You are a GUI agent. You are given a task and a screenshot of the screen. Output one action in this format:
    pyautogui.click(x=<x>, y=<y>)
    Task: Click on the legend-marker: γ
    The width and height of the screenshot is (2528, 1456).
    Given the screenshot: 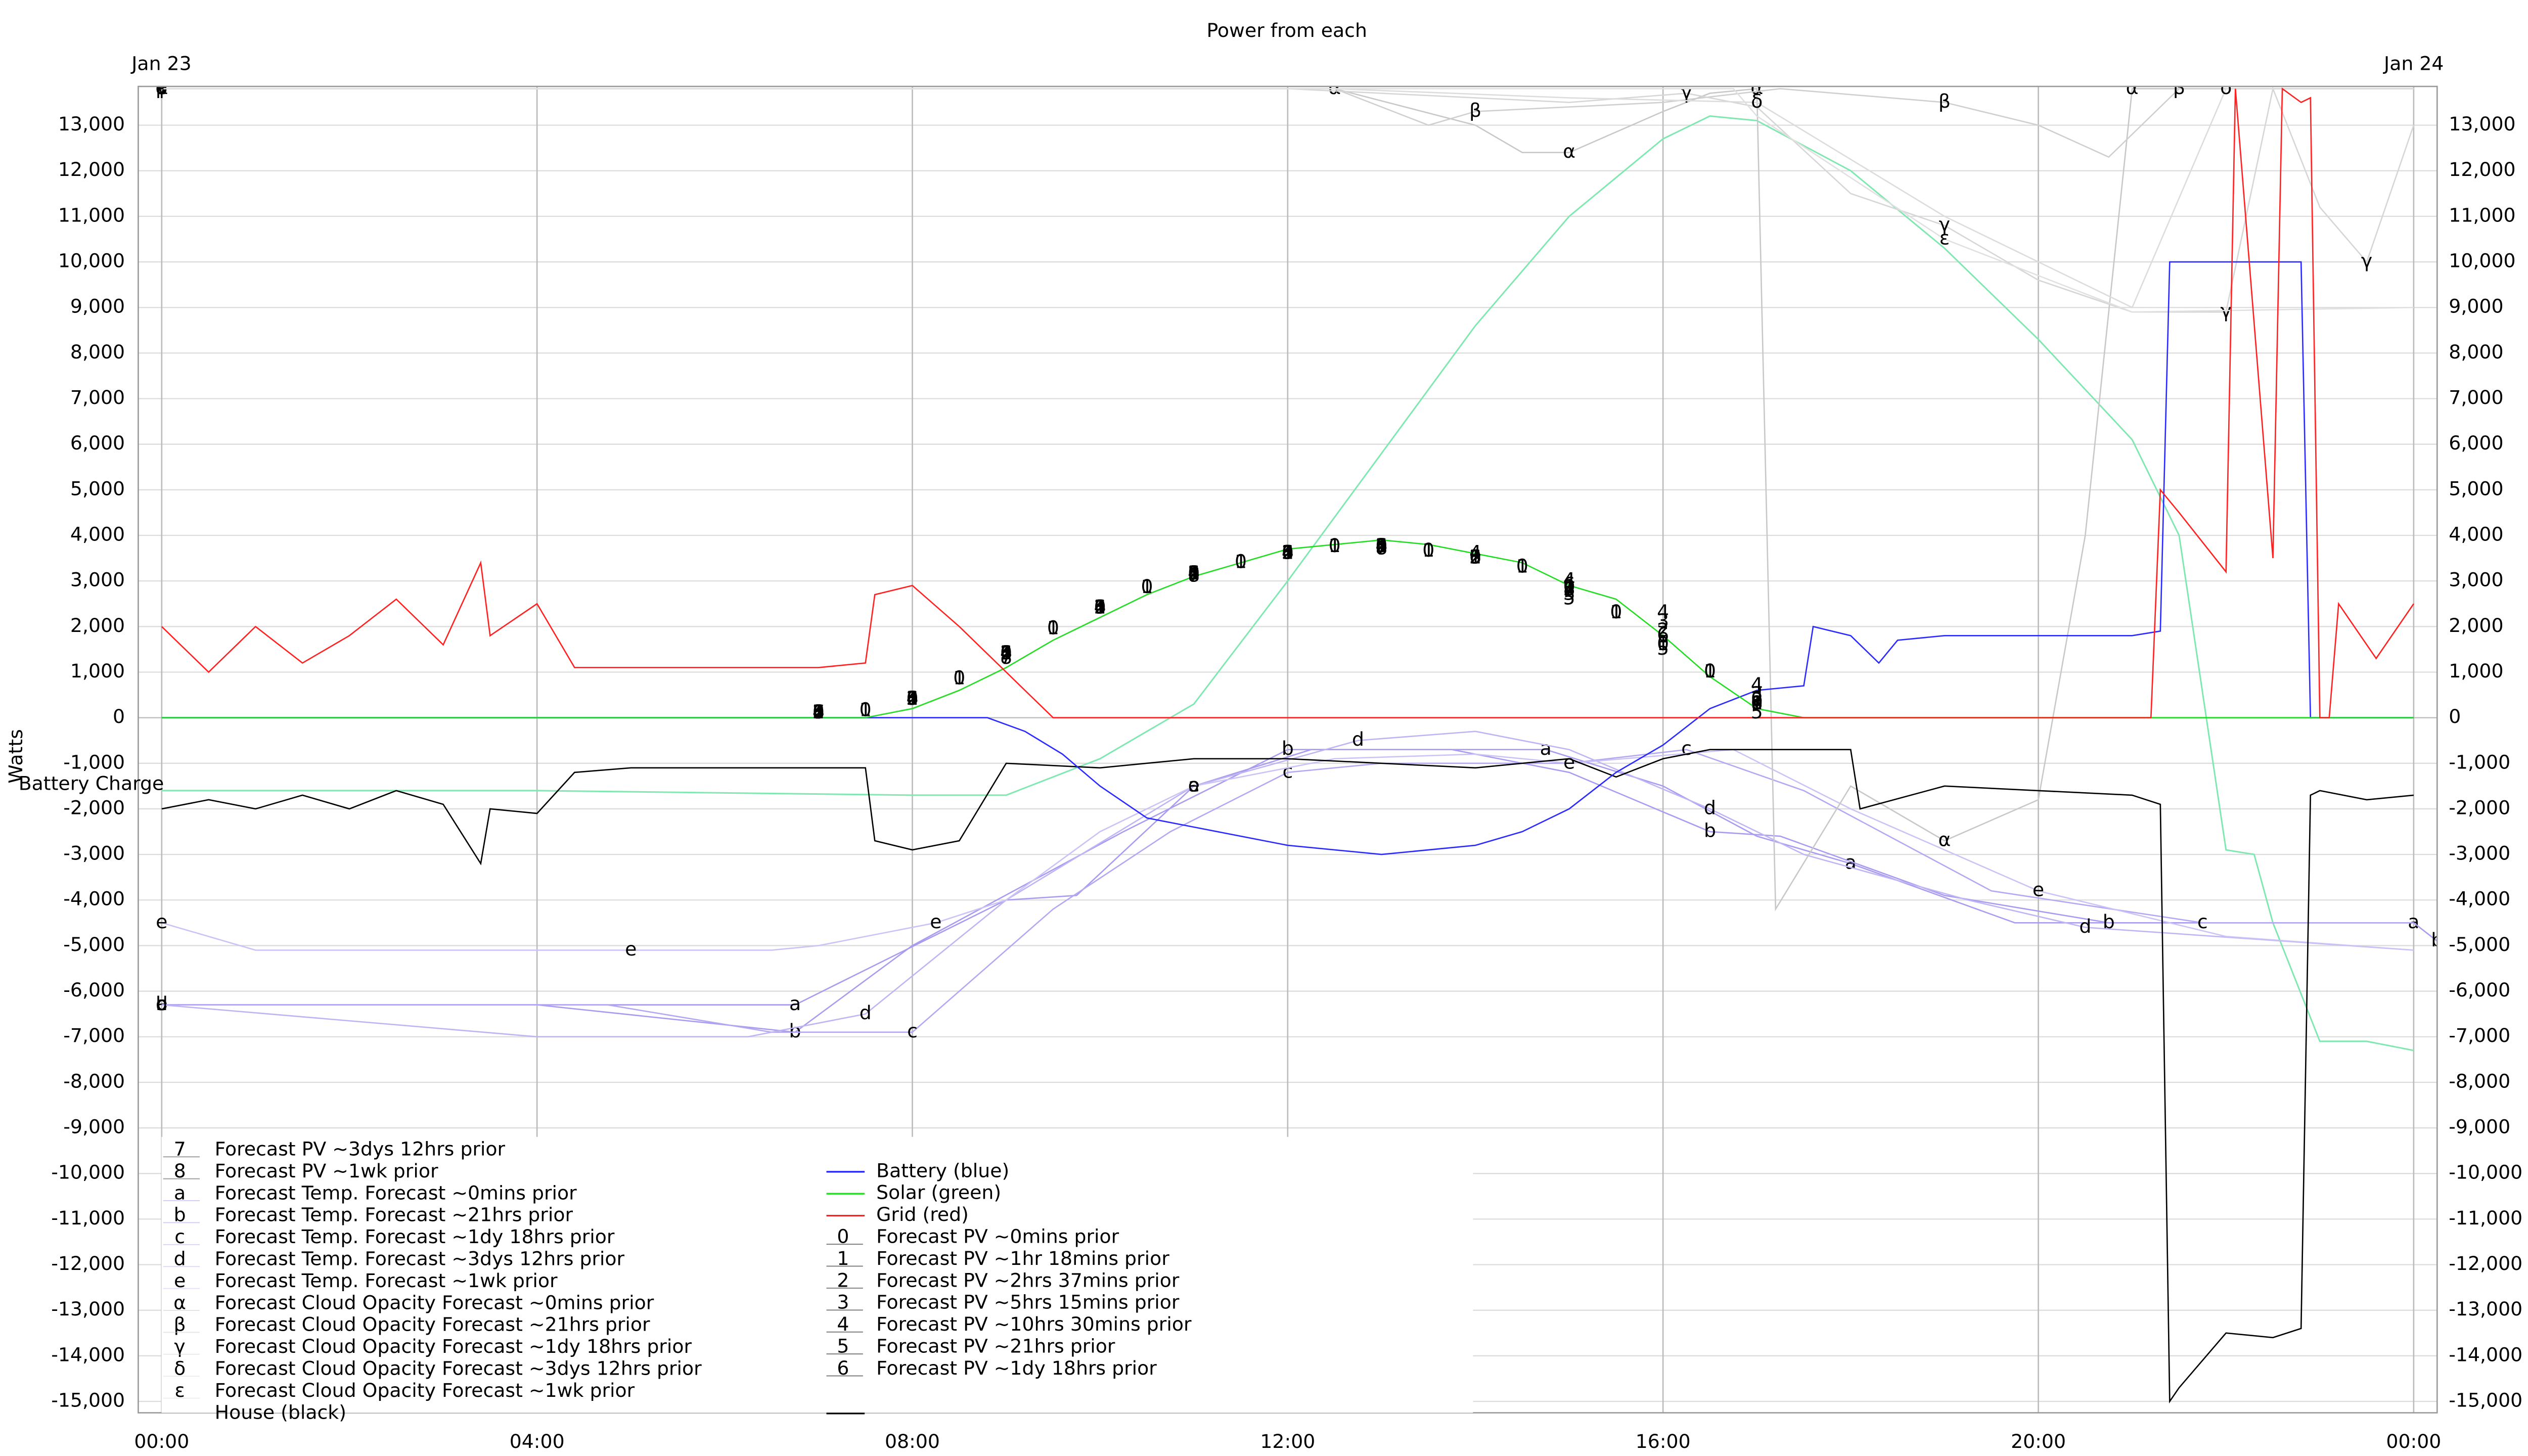 What is the action you would take?
    pyautogui.click(x=180, y=1346)
    